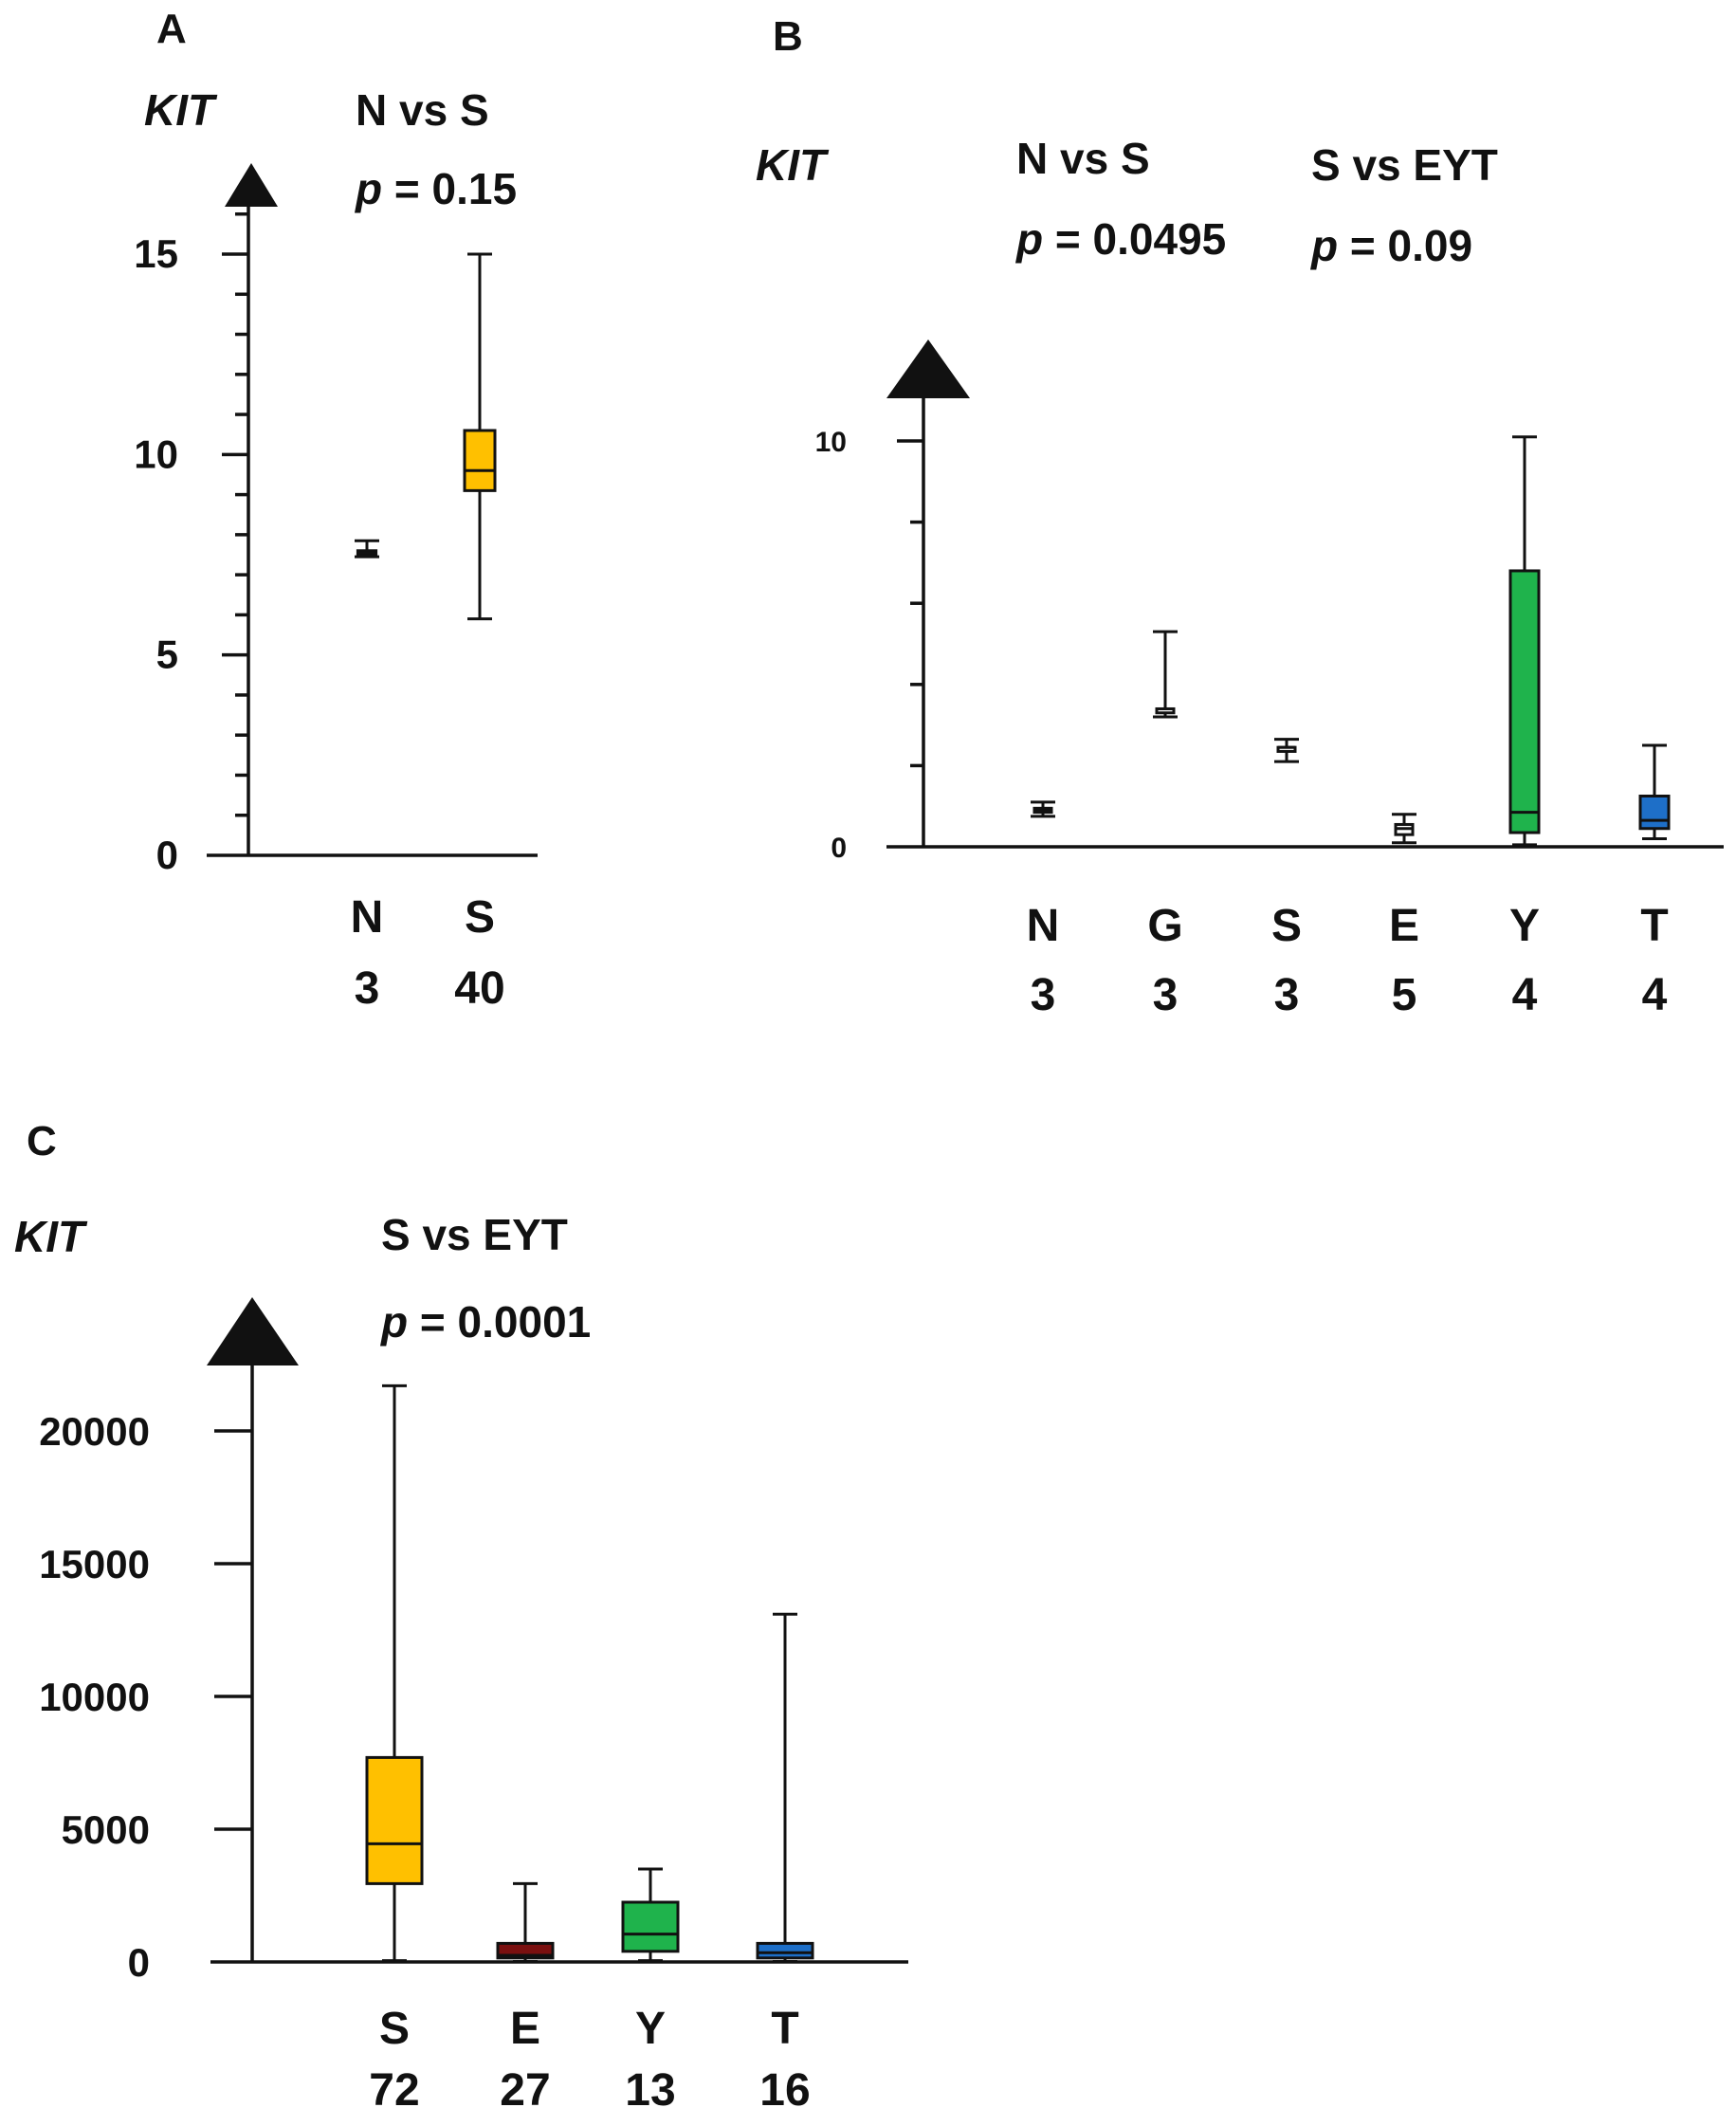  I want to click on panel-c-letter: C, so click(42, 1141).